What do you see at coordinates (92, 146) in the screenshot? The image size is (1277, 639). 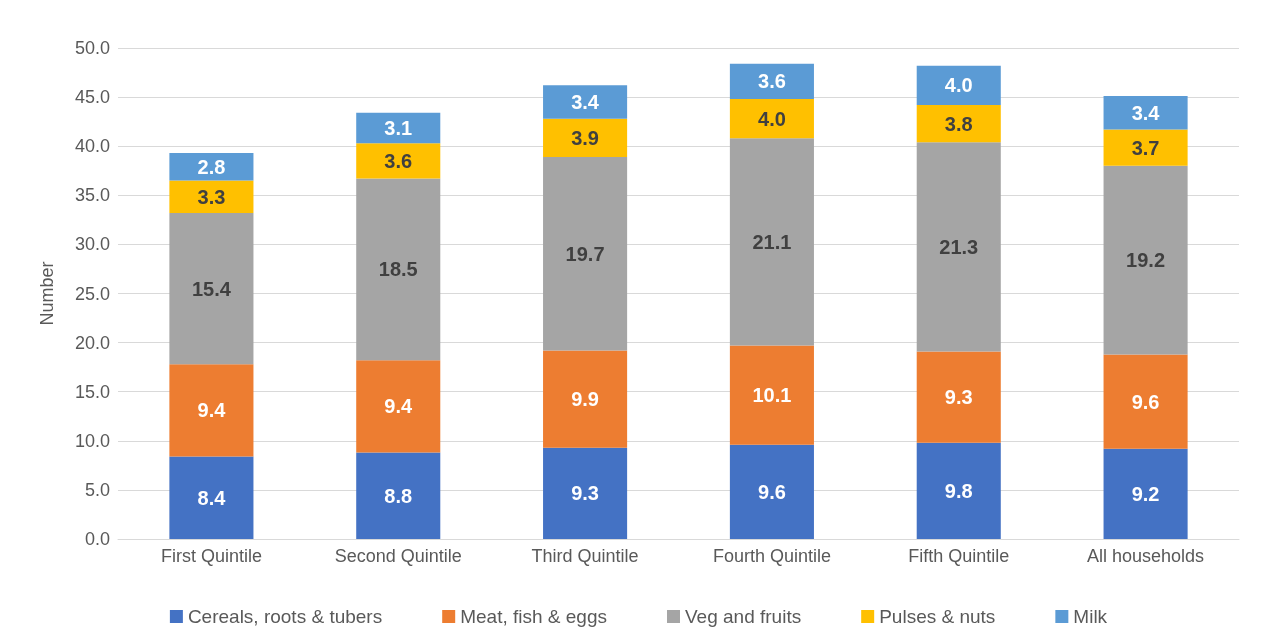 I see `y-tick-label: 40.0` at bounding box center [92, 146].